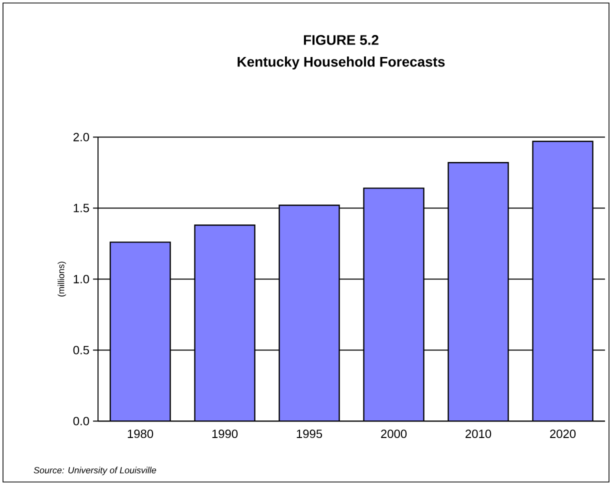  Describe the element at coordinates (341, 63) in the screenshot. I see `chart-subtitle: Kentucky Household Forecasts` at that location.